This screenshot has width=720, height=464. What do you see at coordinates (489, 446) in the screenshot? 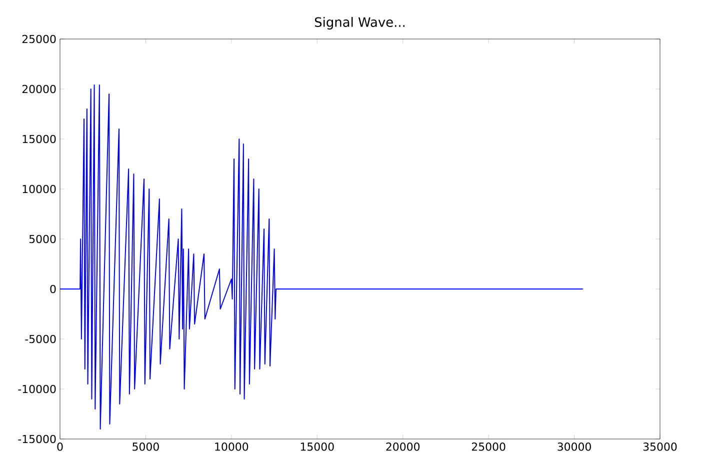
I see `x-tick-label: 25000` at bounding box center [489, 446].